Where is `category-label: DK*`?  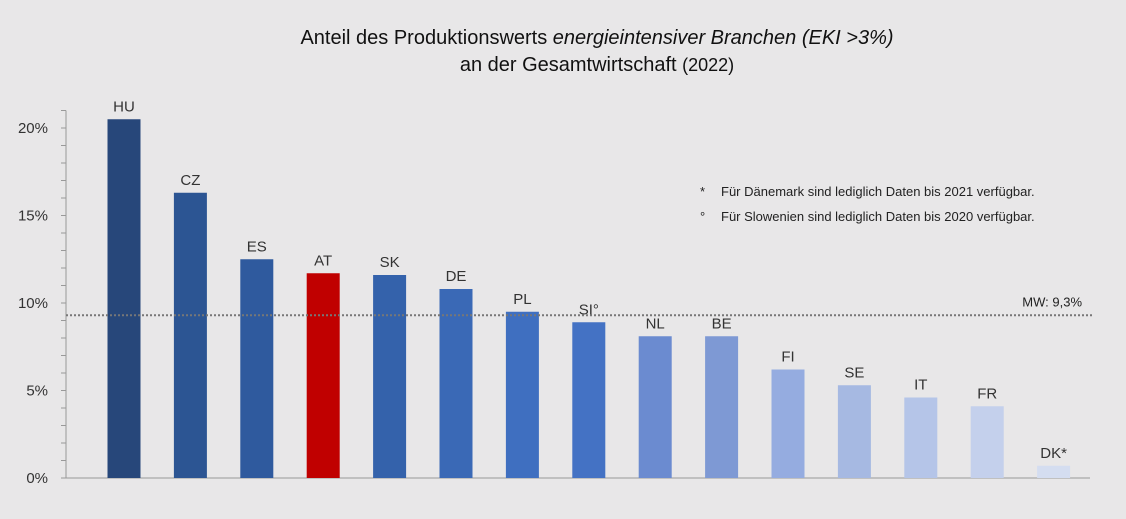 category-label: DK* is located at coordinates (1053, 453).